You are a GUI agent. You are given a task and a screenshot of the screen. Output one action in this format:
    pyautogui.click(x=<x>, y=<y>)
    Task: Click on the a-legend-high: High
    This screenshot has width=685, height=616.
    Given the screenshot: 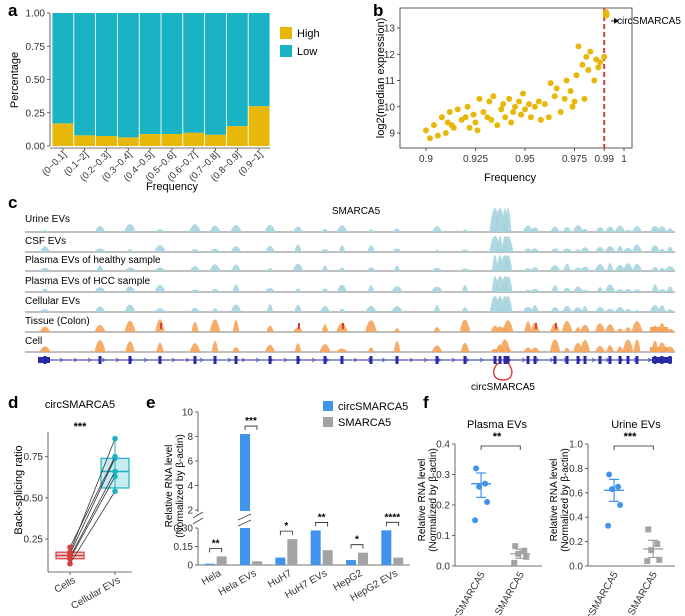 What is the action you would take?
    pyautogui.click(x=308, y=34)
    